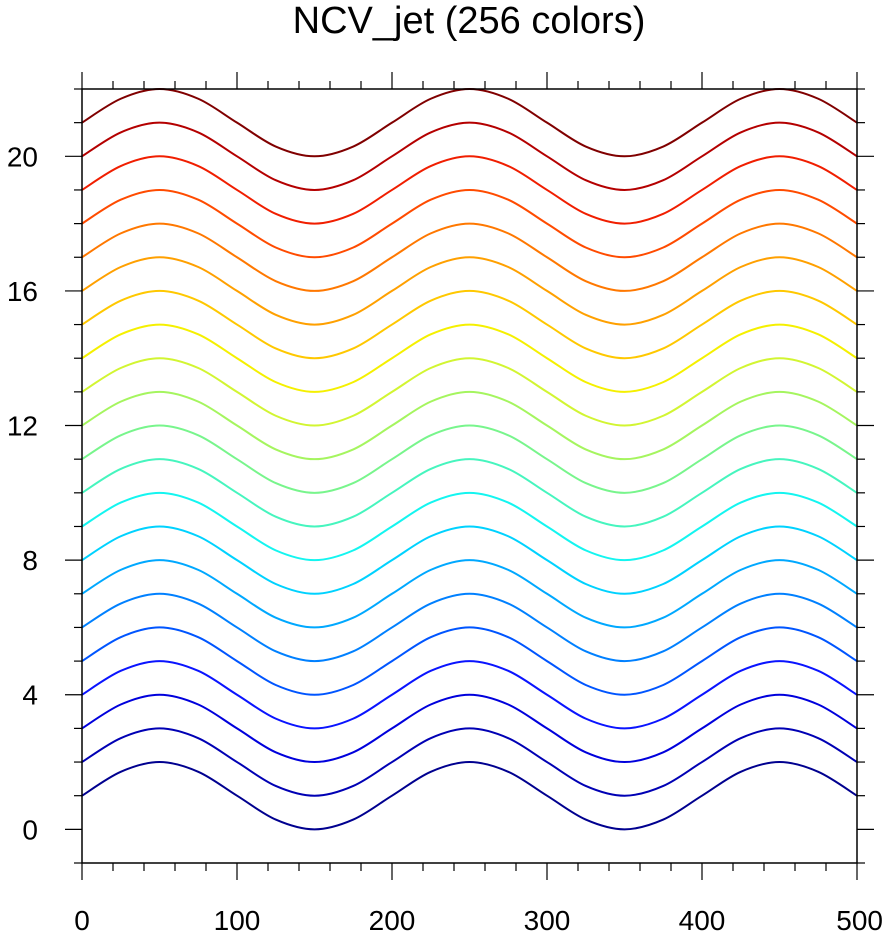 This screenshot has height=935, width=886. What do you see at coordinates (22, 426) in the screenshot?
I see `y-tick-label: 12` at bounding box center [22, 426].